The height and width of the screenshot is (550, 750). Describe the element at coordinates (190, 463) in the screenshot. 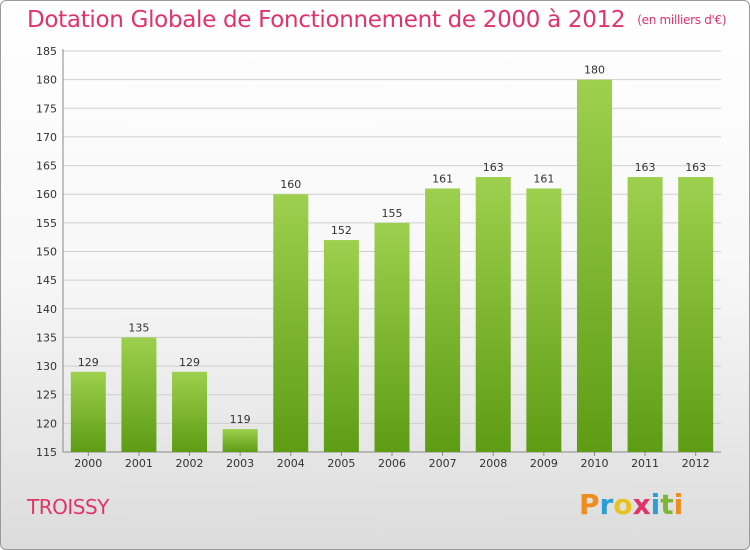

I see `x-tick-label: 2002` at that location.